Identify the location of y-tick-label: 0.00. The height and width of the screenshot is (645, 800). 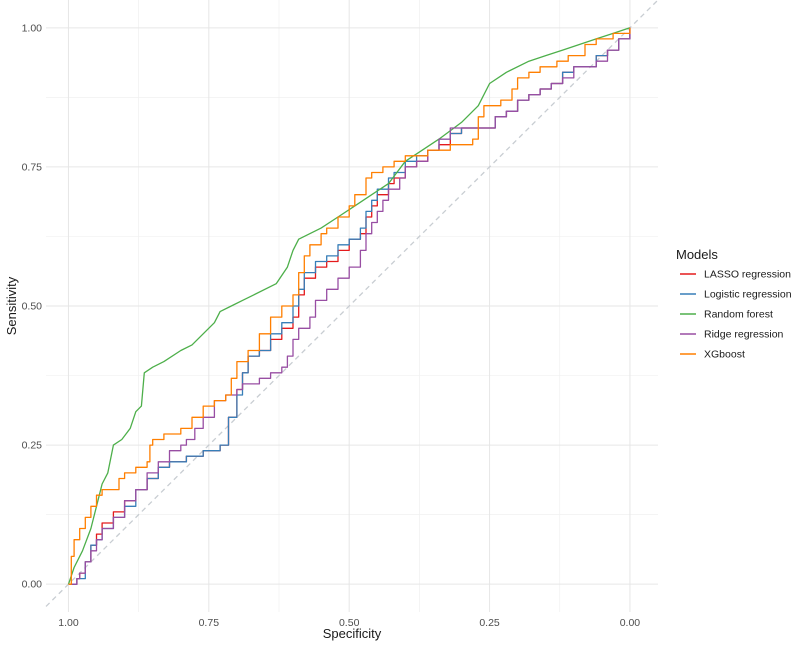
(32, 585).